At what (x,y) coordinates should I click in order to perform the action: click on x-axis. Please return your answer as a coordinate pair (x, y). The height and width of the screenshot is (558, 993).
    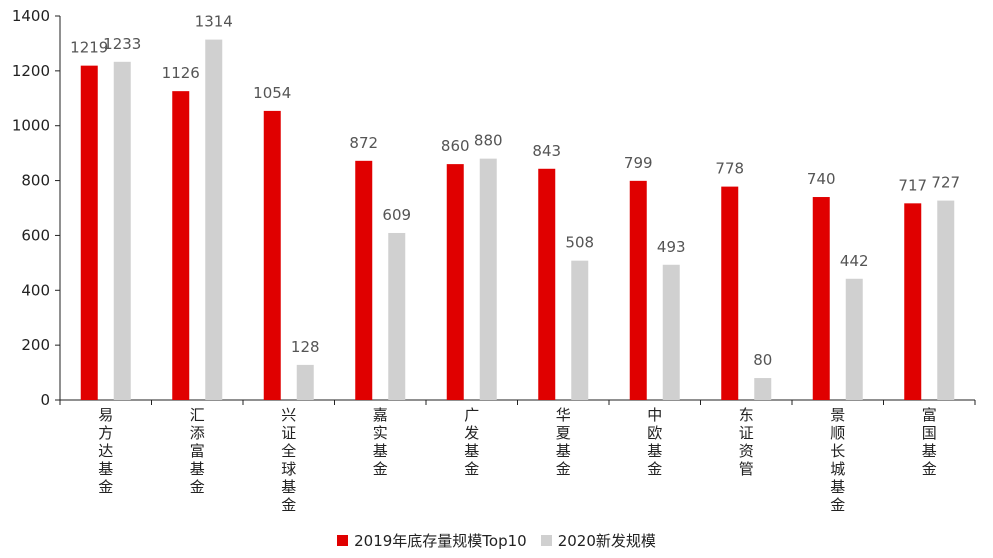
    Looking at the image, I should click on (517, 402).